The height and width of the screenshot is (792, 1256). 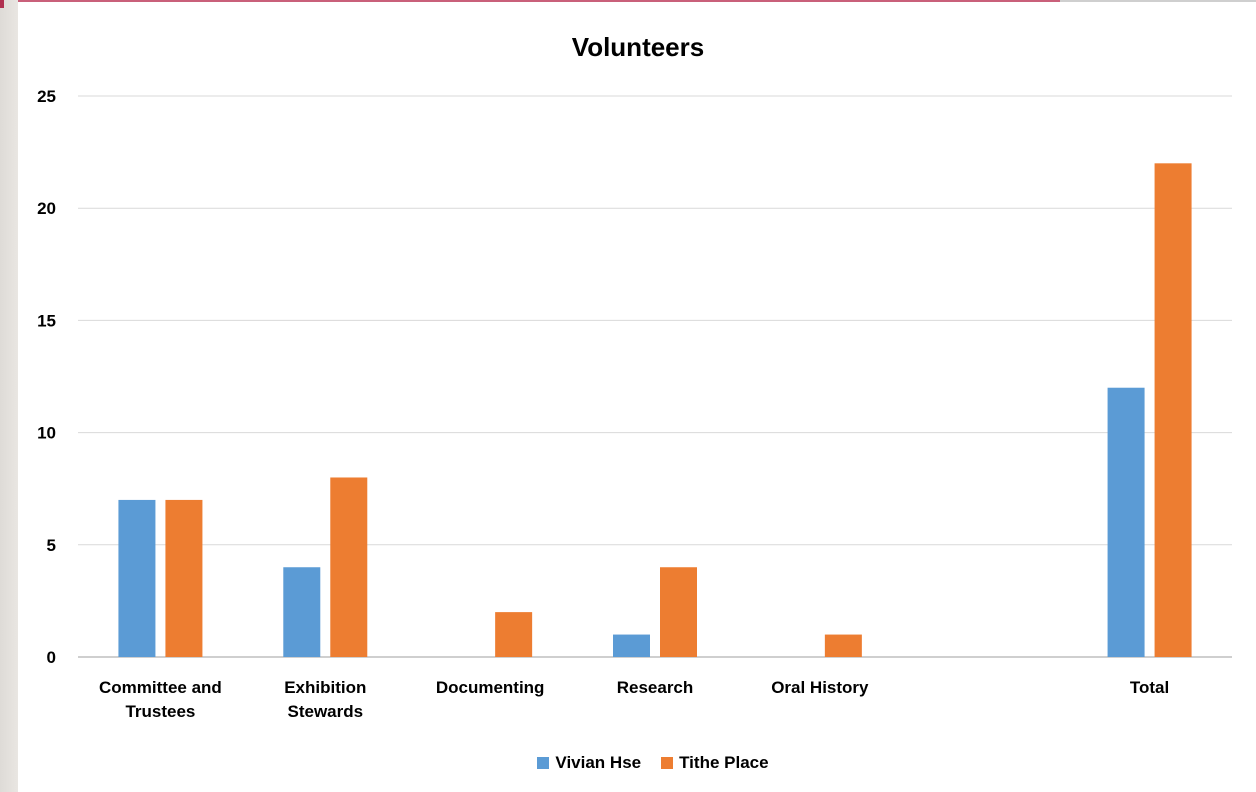 I want to click on legend-item-vivian-hse: Vivian Hse, so click(x=589, y=763).